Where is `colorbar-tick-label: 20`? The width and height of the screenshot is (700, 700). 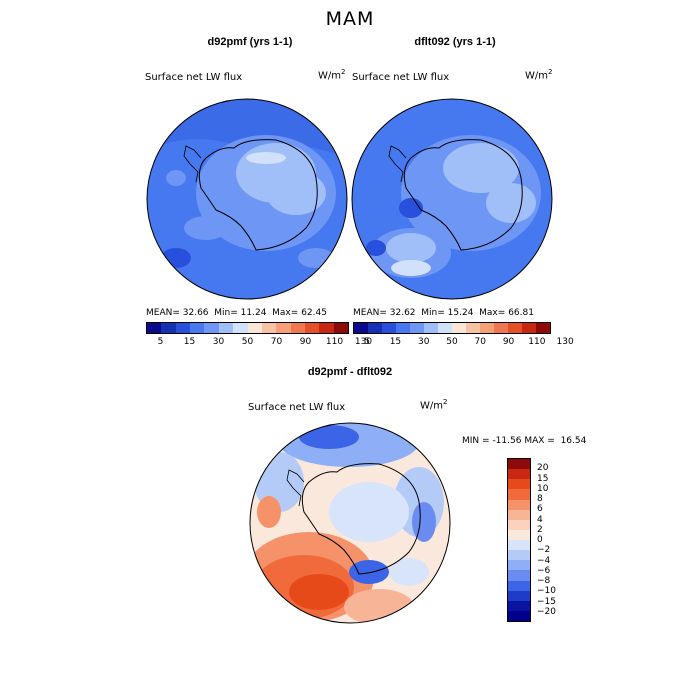 colorbar-tick-label: 20 is located at coordinates (543, 468).